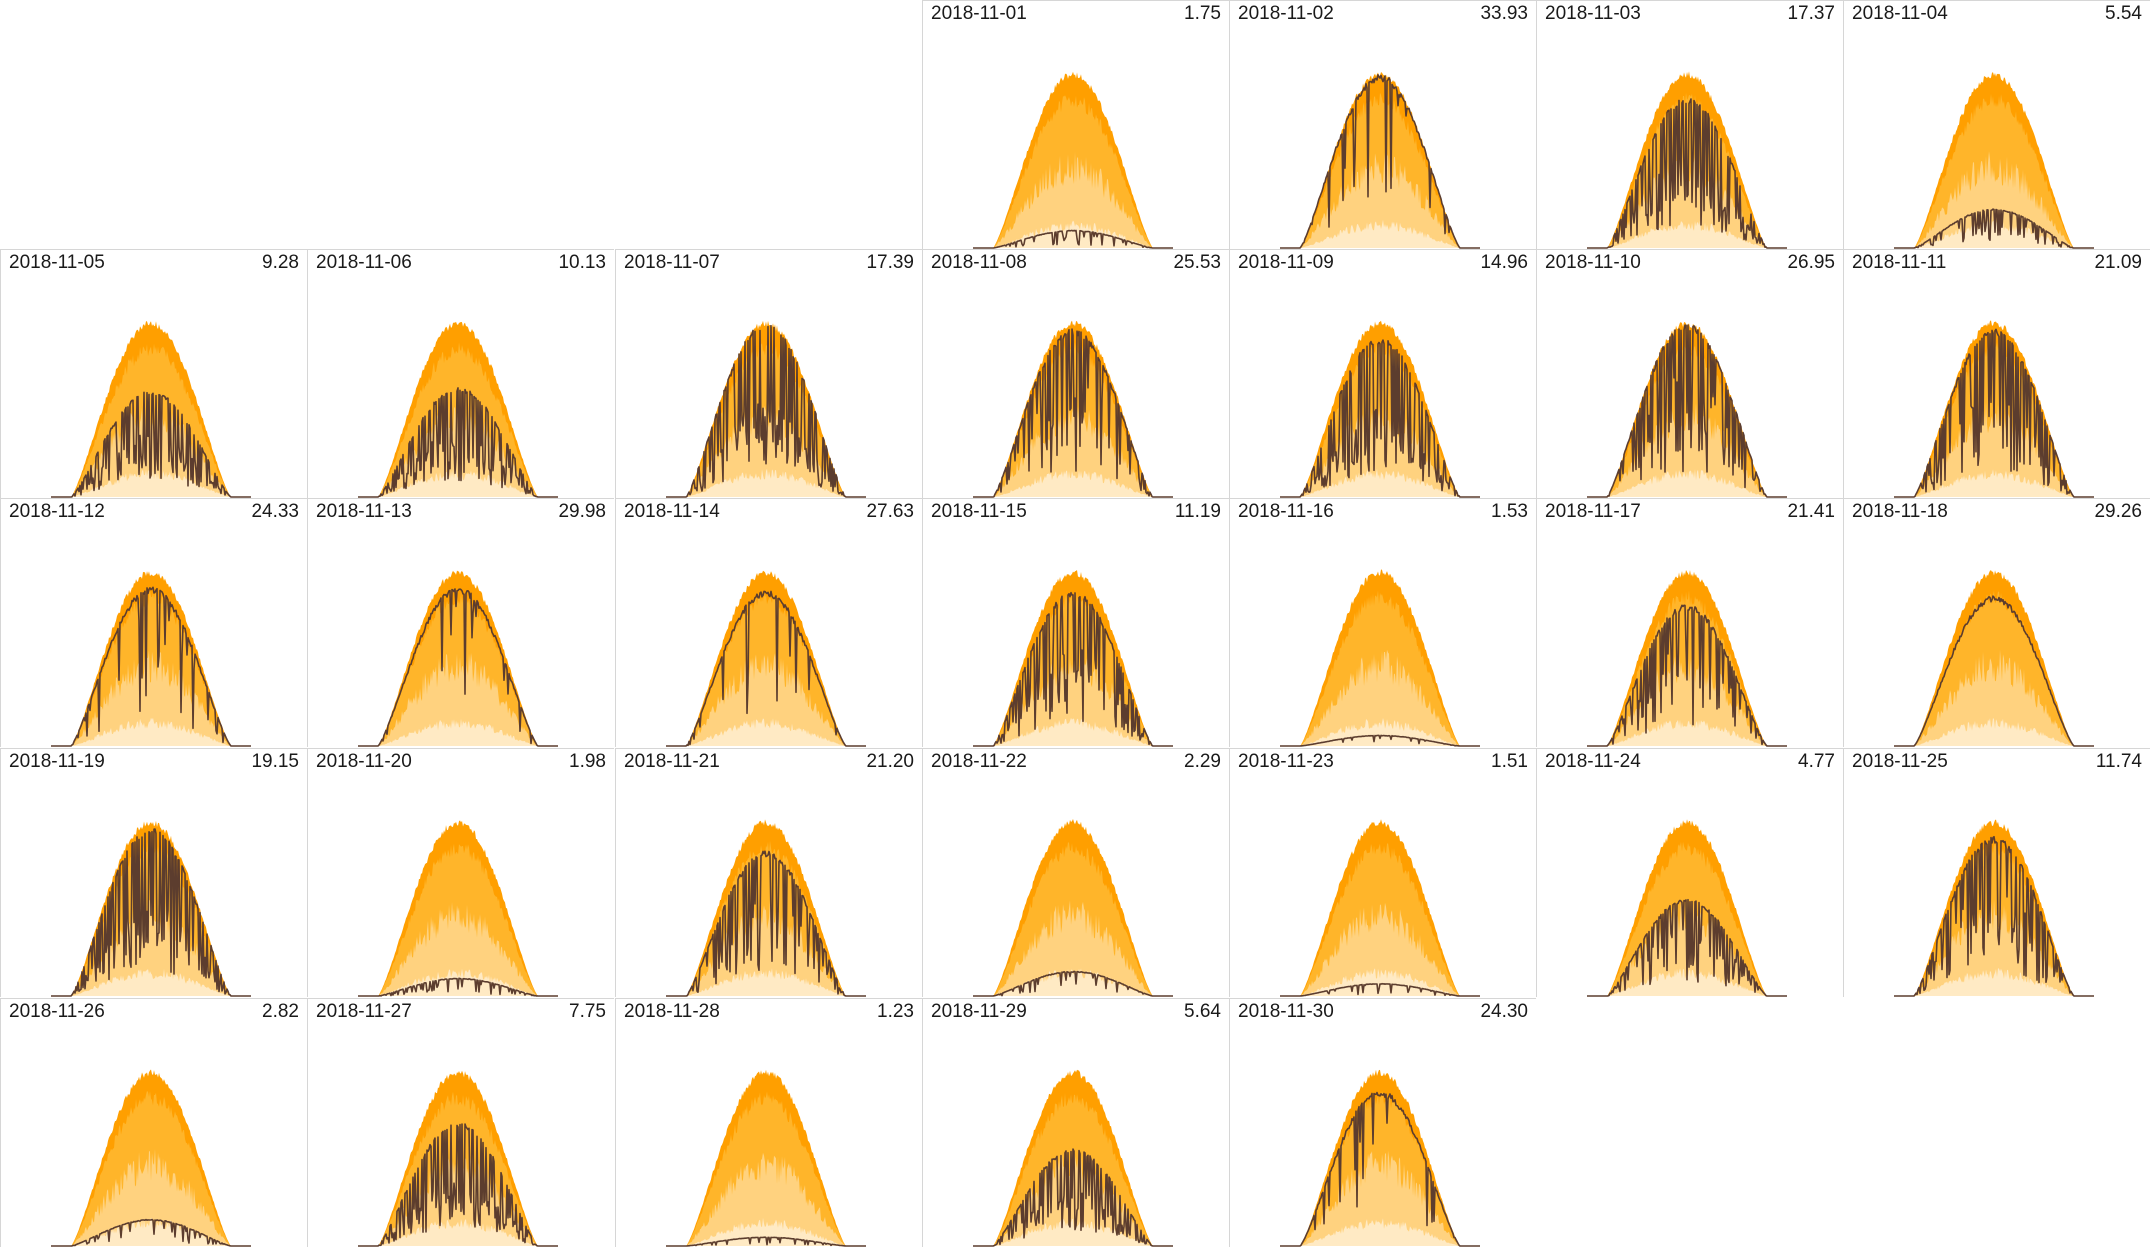 This screenshot has height=1248, width=2150. What do you see at coordinates (1816, 761) in the screenshot?
I see `day-total-label: 4.77` at bounding box center [1816, 761].